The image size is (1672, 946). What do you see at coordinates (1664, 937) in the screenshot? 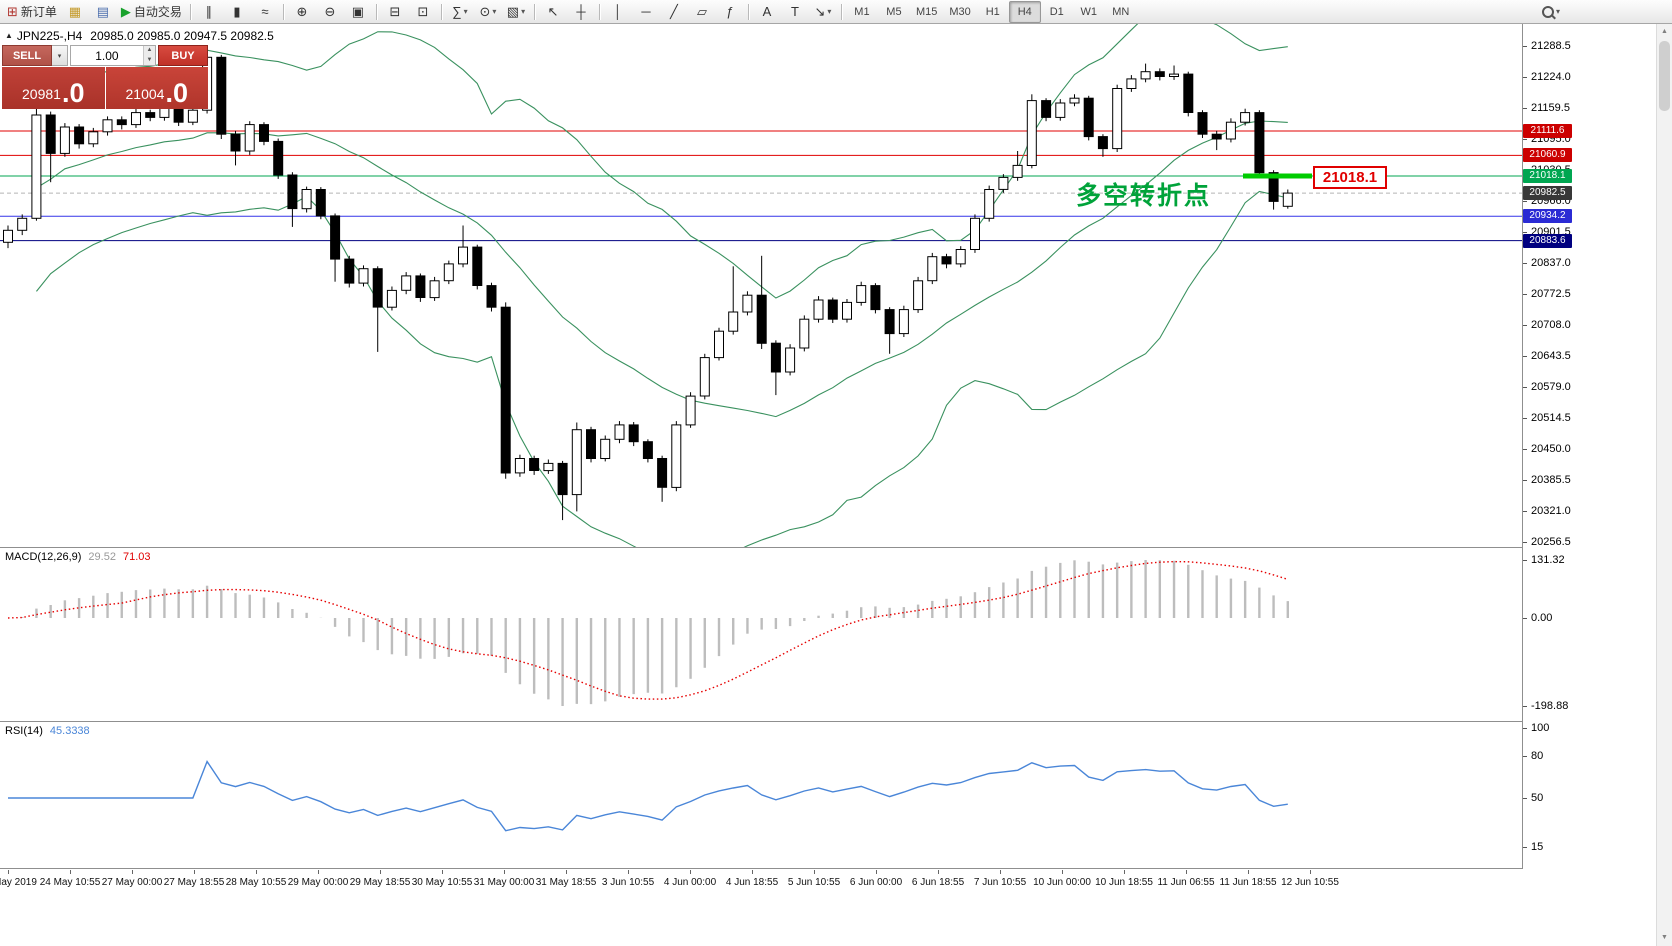
I see `scroll-down-button: ▼` at bounding box center [1664, 937].